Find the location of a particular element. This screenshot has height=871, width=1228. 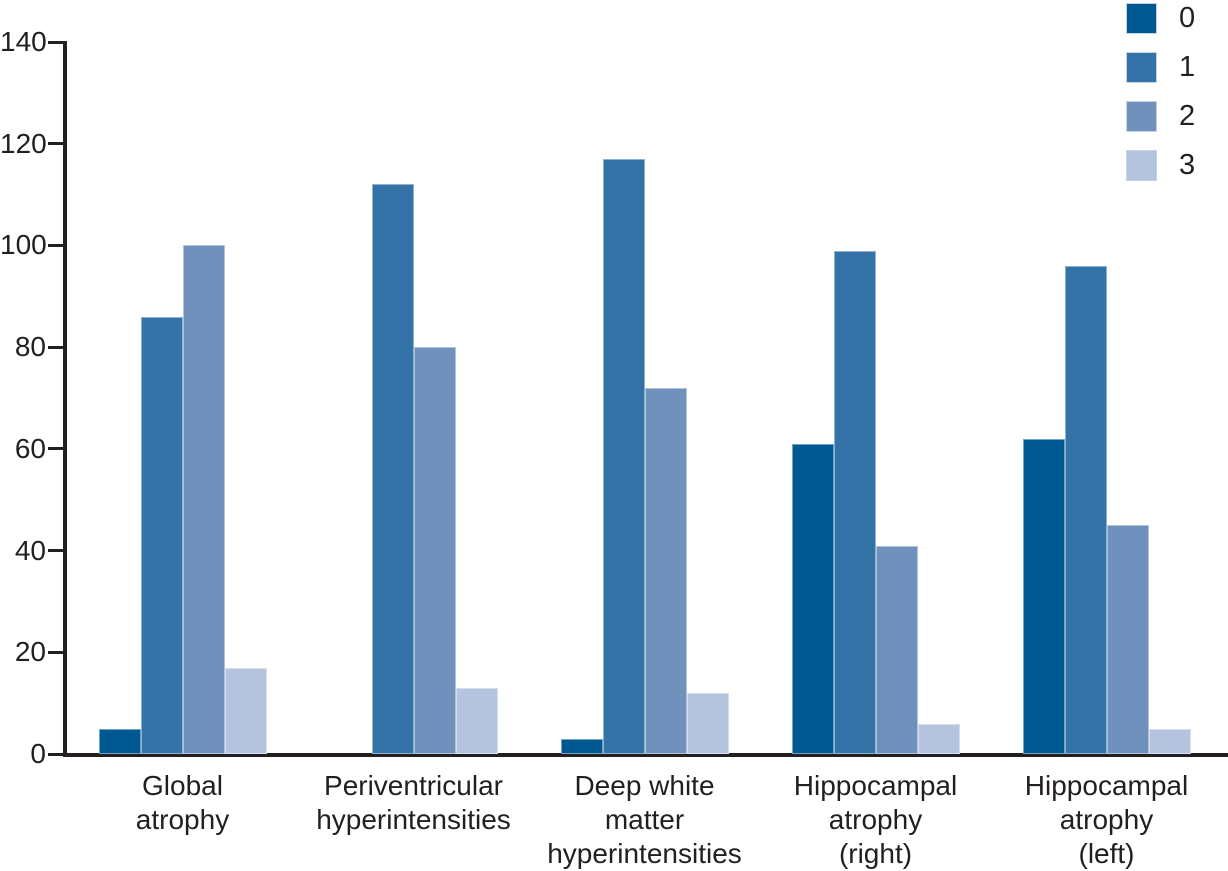

legend-label: 1 is located at coordinates (1187, 67).